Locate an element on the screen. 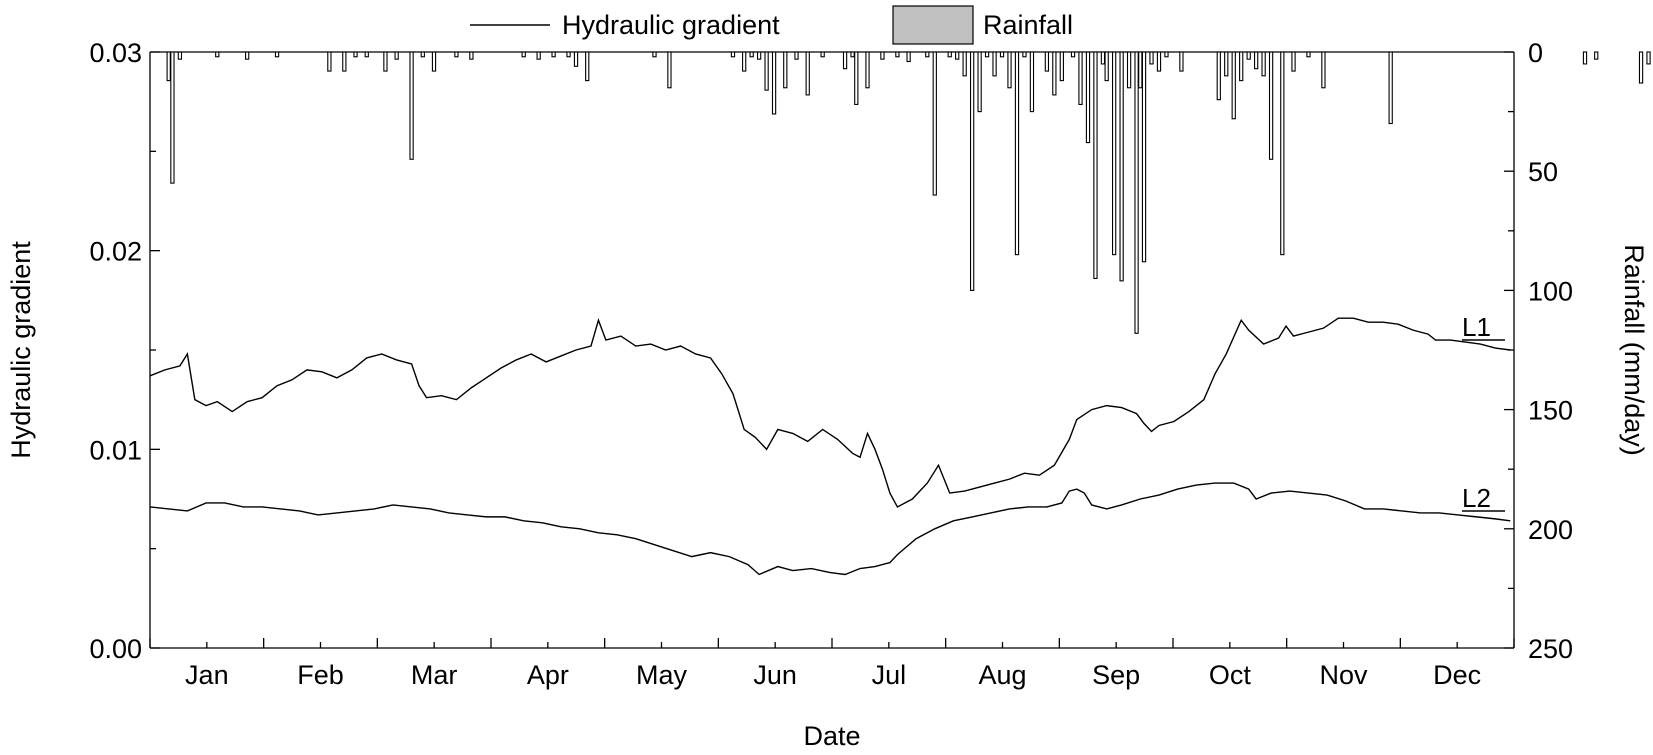  right-y-axis: 0 50 100 150 200 250 is located at coordinates (1538, 351).